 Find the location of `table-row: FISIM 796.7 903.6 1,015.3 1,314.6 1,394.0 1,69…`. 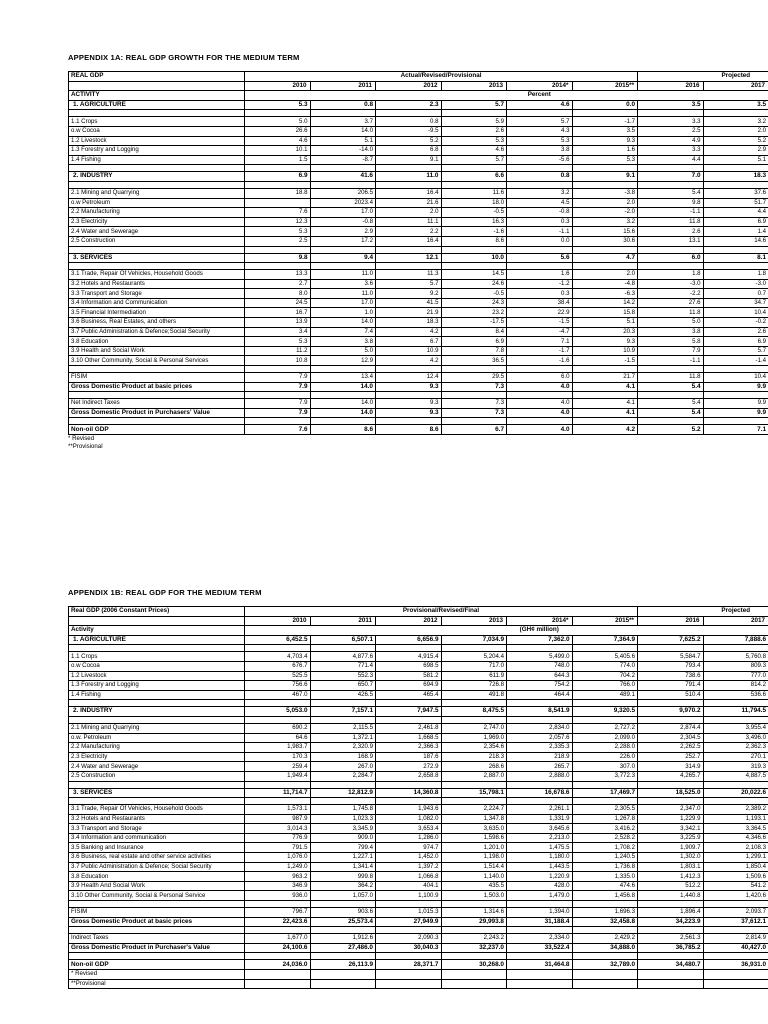

table-row: FISIM 796.7 903.6 1,015.3 1,314.6 1,394.0 1,69… is located at coordinates (418, 912).